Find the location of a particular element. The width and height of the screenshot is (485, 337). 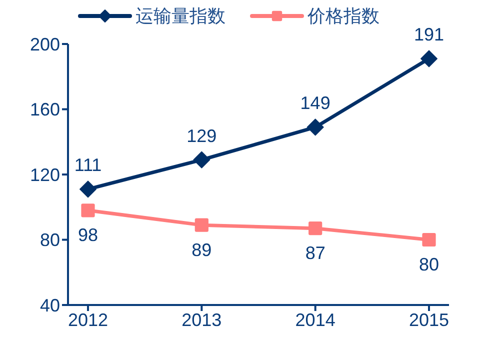

x-tick-label: 2012 is located at coordinates (88, 320).